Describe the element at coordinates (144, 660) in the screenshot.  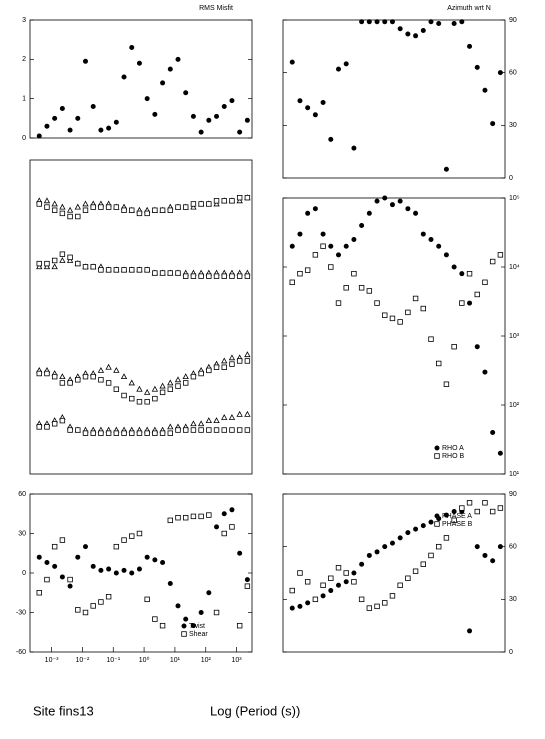
I see `x-tick-label: 10⁰` at that location.